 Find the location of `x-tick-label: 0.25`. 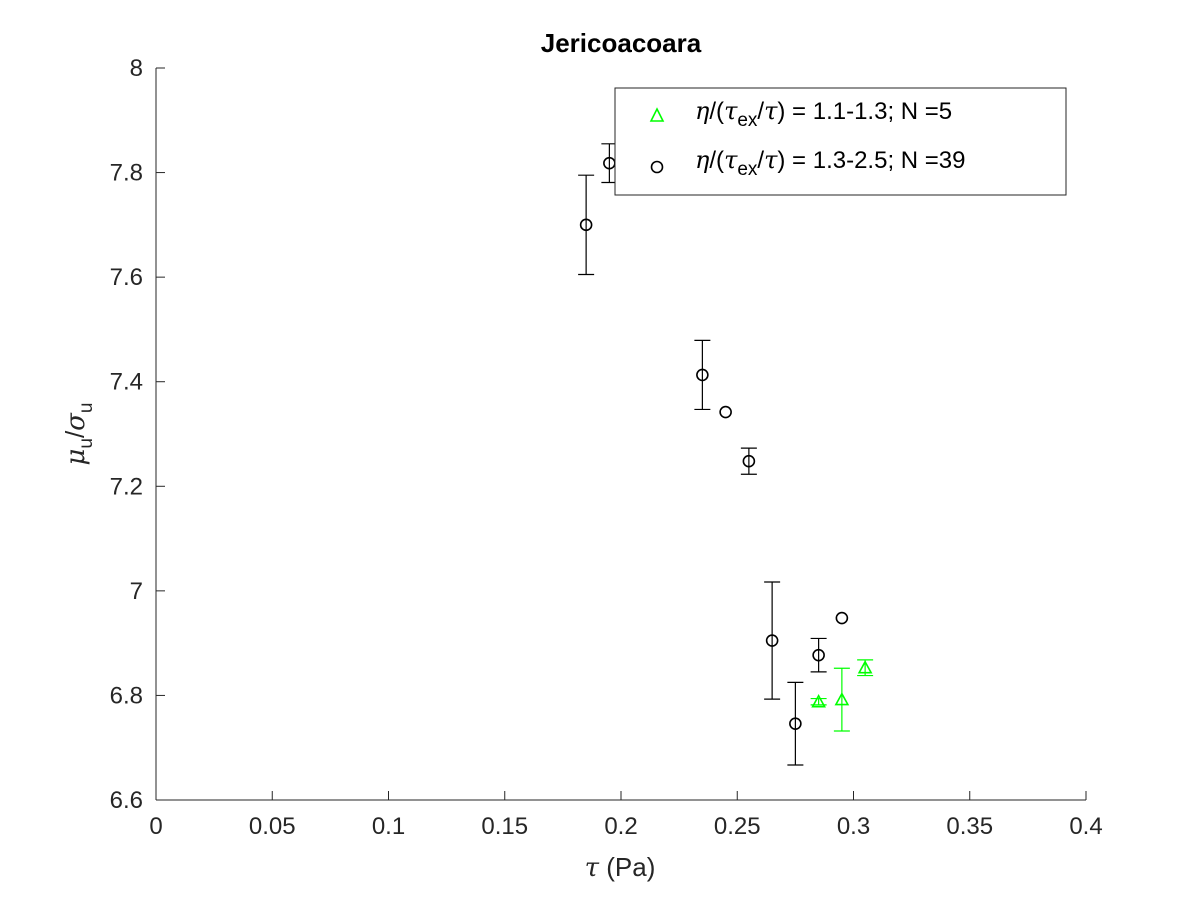

x-tick-label: 0.25 is located at coordinates (737, 826).